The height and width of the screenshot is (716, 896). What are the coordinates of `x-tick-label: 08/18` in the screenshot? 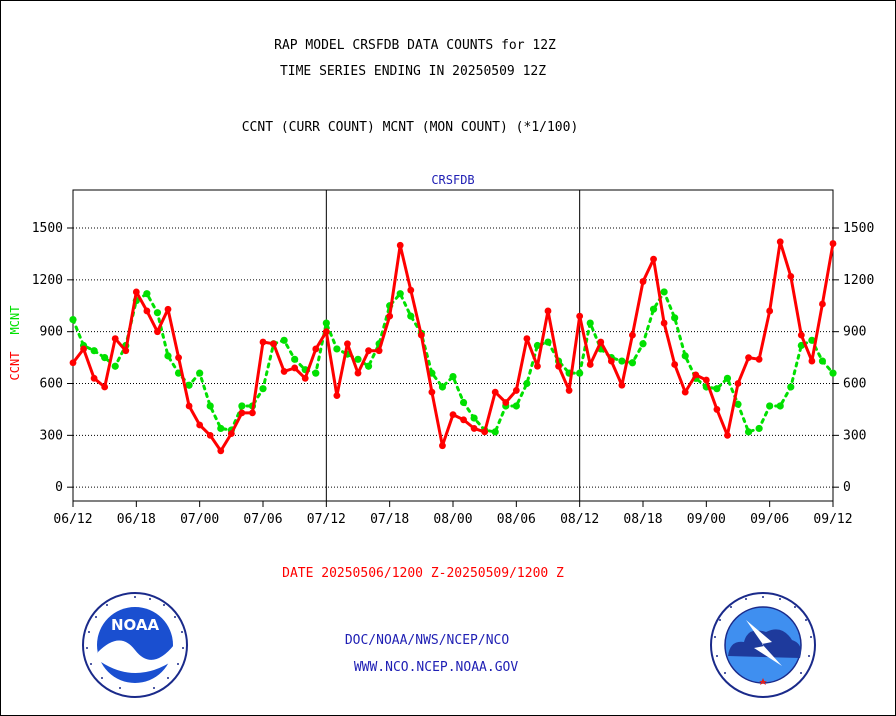 It's located at (642, 519).